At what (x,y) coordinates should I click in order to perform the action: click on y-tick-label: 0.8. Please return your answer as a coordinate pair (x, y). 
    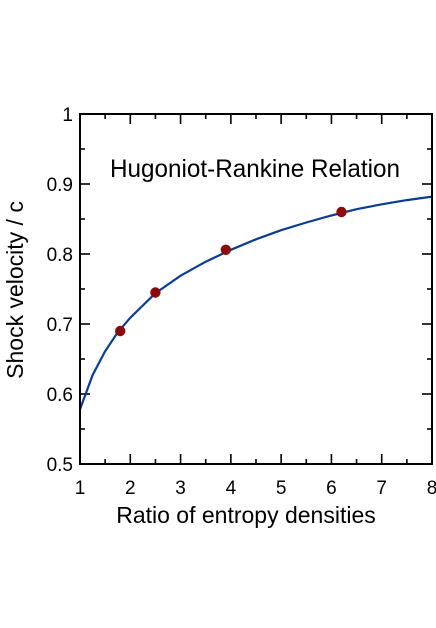
    Looking at the image, I should click on (60, 255).